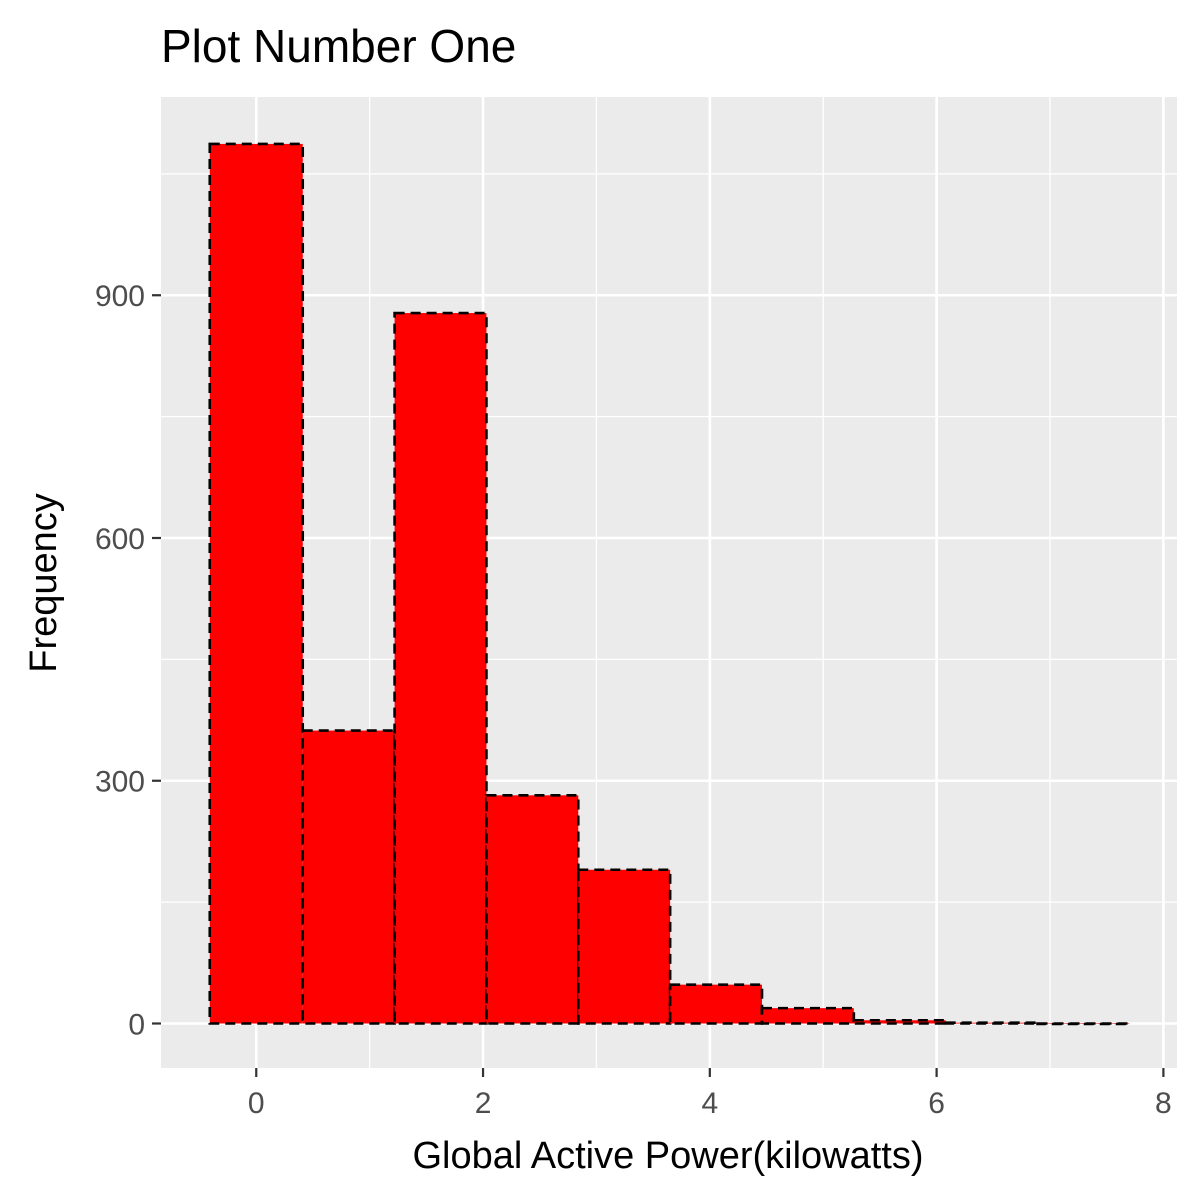  What do you see at coordinates (936, 1103) in the screenshot?
I see `x-tick-label: 6` at bounding box center [936, 1103].